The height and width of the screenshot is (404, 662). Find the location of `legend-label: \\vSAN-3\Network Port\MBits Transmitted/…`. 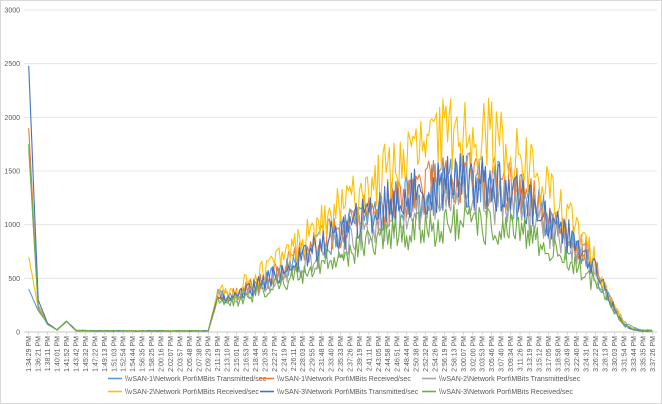

legend-label: \\vSAN-3\Network Port\MBits Transmitted/… is located at coordinates (348, 392).